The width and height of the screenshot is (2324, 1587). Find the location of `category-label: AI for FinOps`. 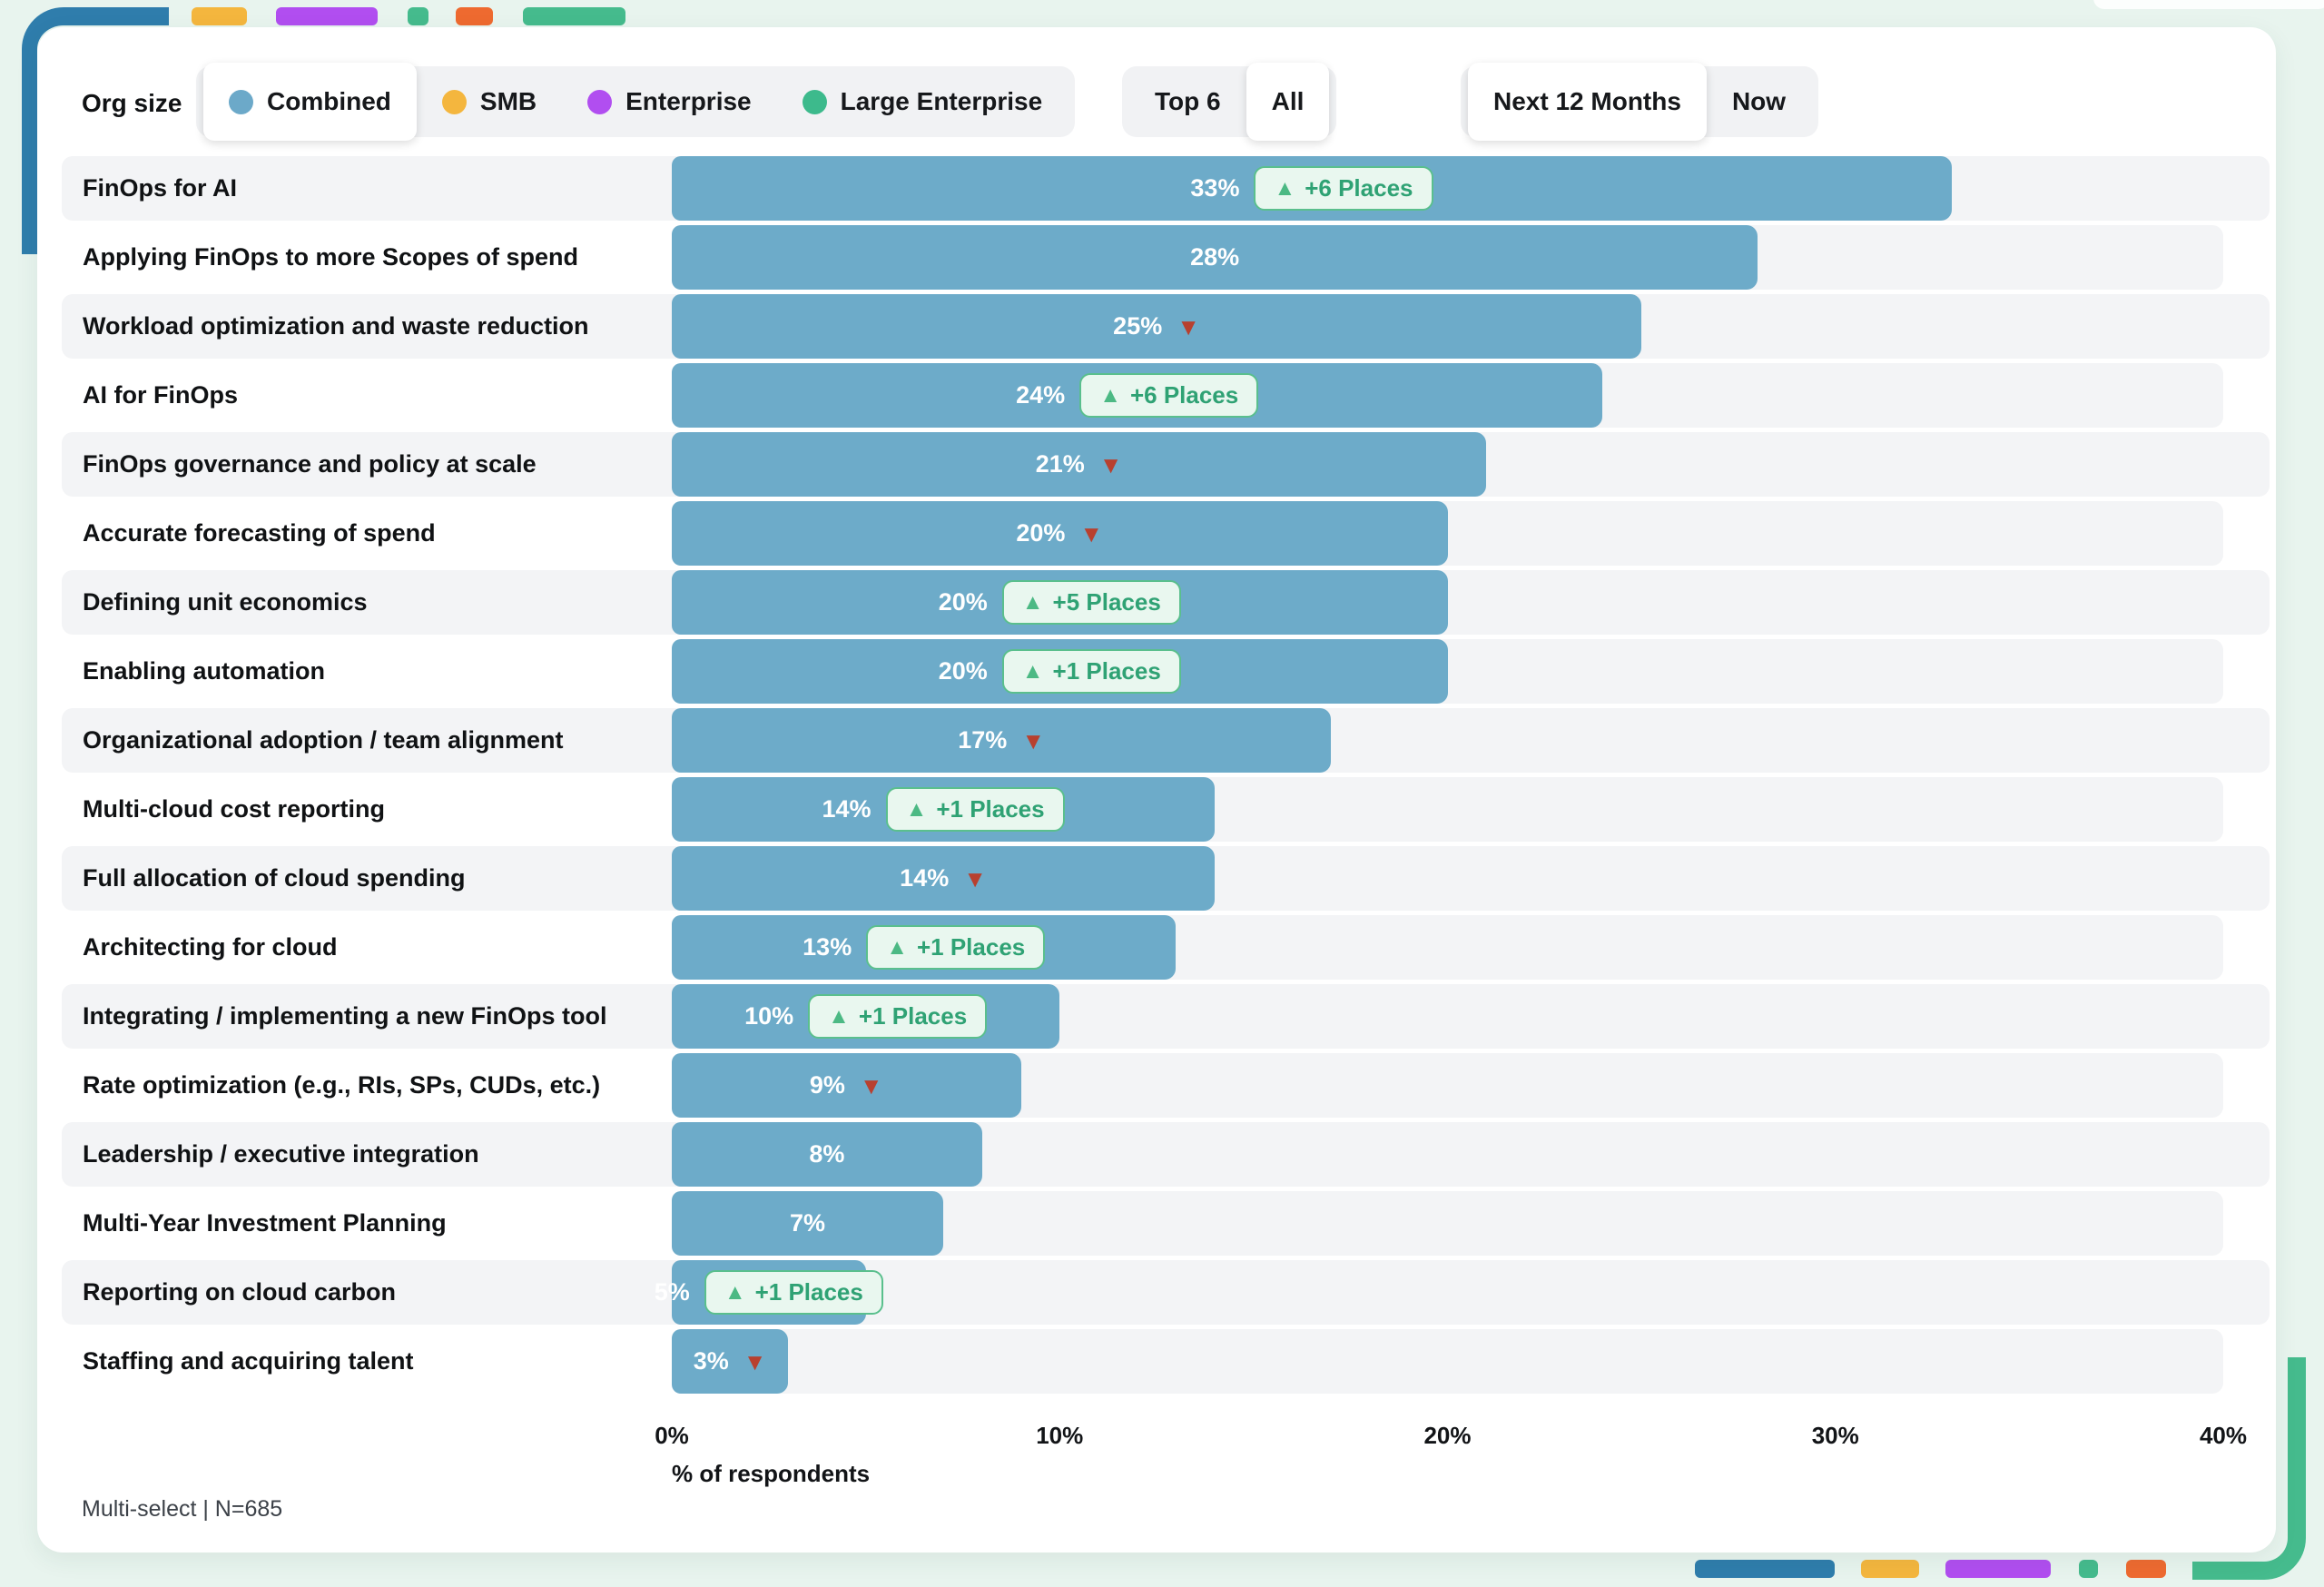

category-label: AI for FinOps is located at coordinates (160, 395).